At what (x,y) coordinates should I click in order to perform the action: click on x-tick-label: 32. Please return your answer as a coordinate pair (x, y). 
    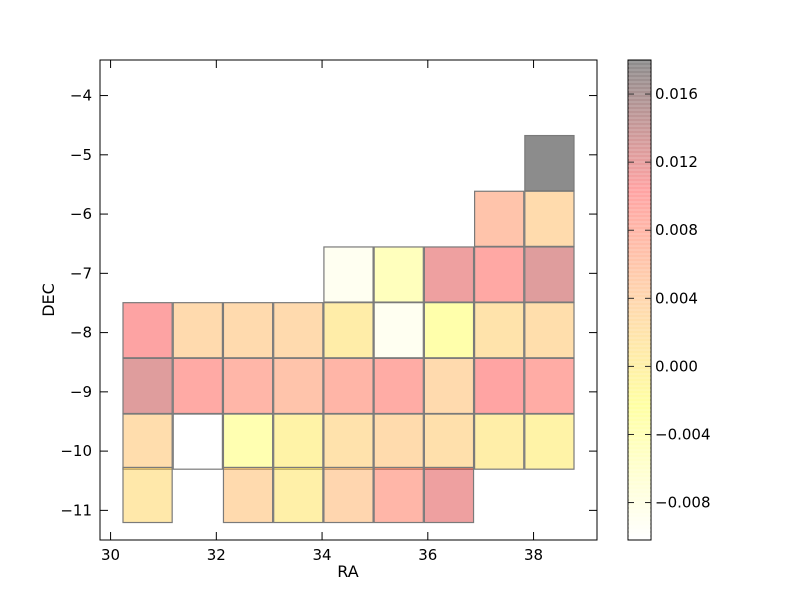
    Looking at the image, I should click on (216, 555).